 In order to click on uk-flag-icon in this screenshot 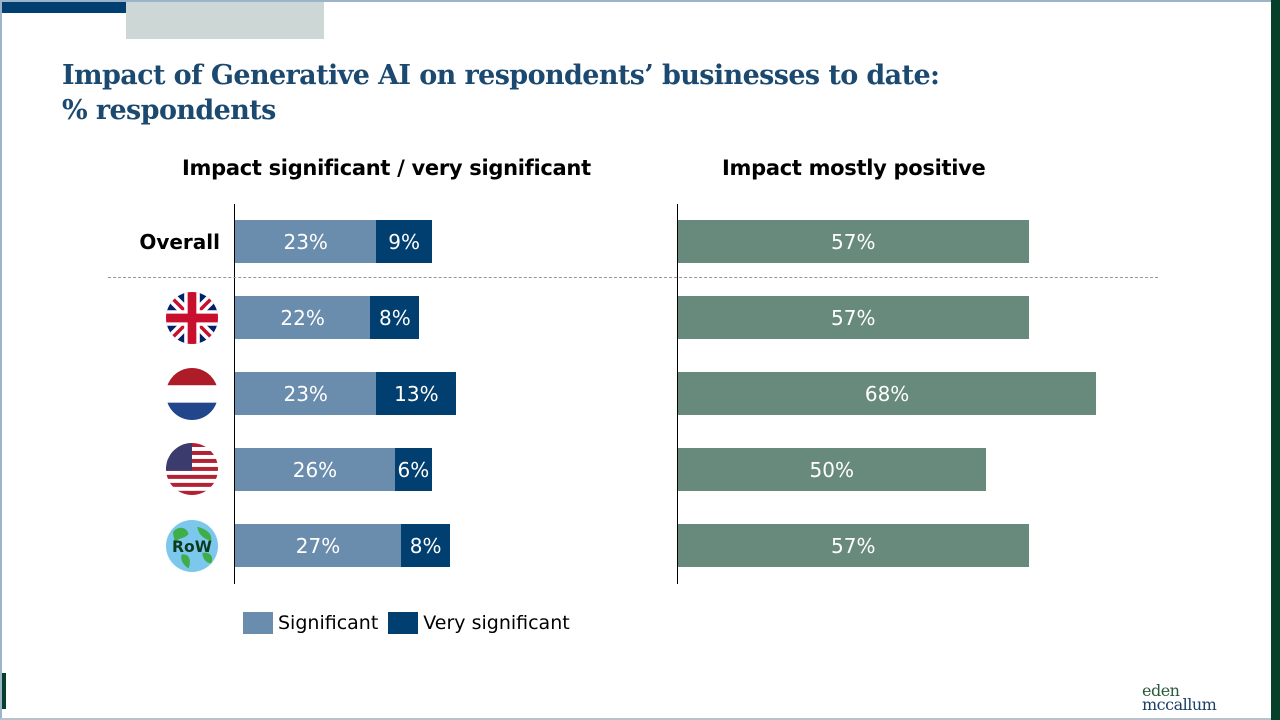, I will do `click(192, 318)`.